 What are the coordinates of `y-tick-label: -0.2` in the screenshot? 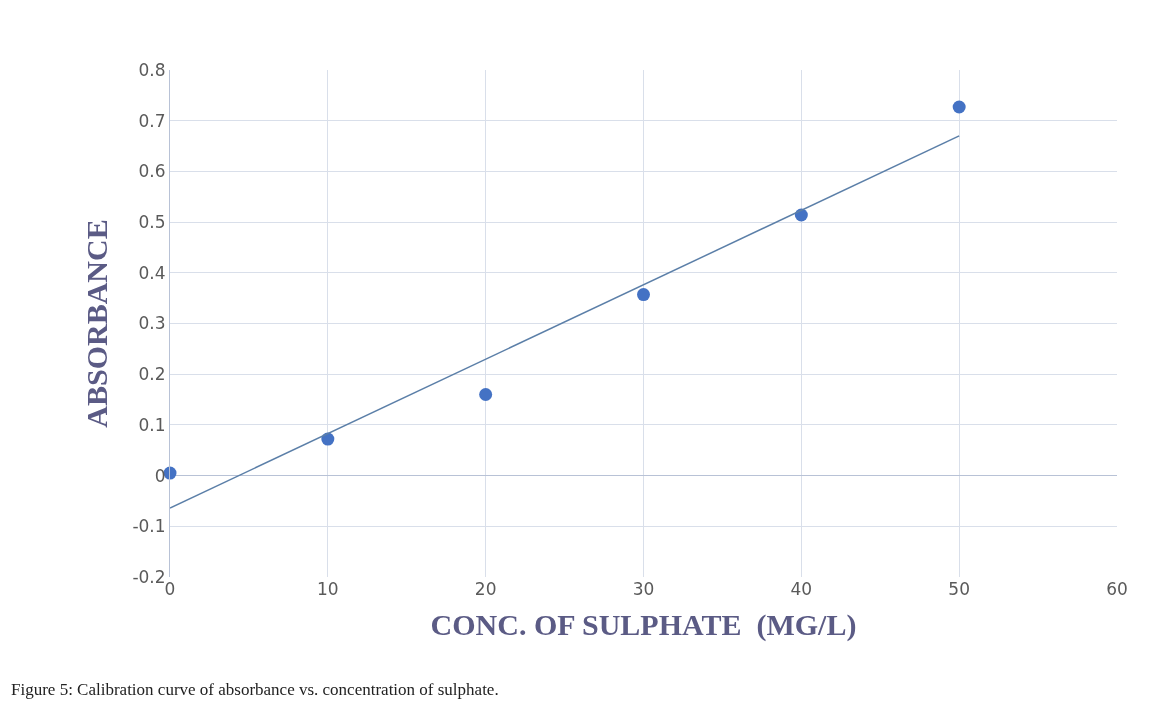 It's located at (149, 576).